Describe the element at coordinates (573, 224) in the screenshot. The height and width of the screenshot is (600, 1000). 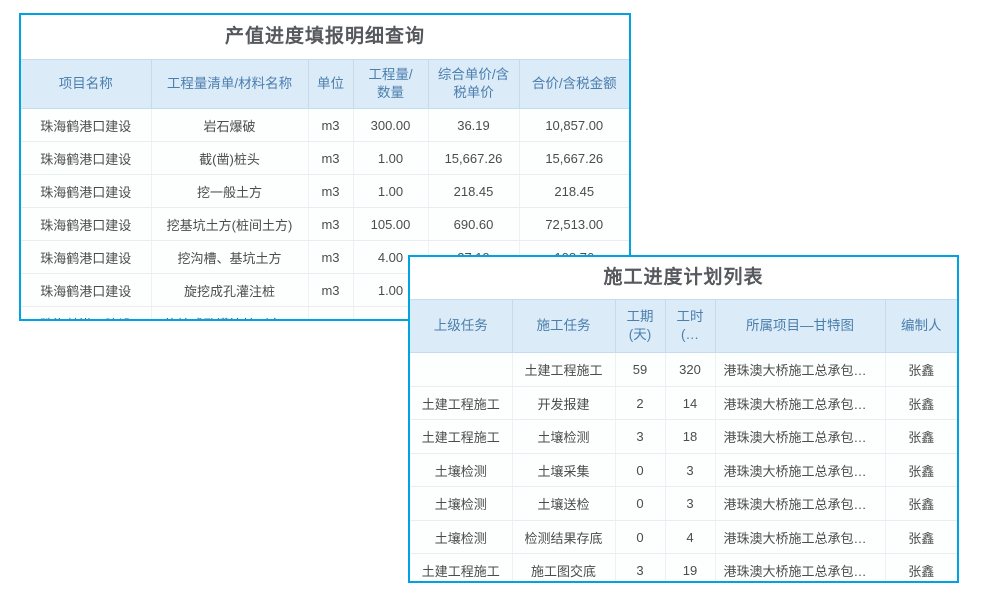
I see `cell-amount: 72,513.00` at that location.